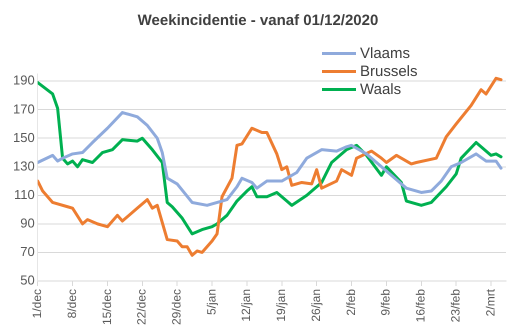 Image resolution: width=524 pixels, height=332 pixels. Describe the element at coordinates (23, 166) in the screenshot. I see `y-tick-label: 130` at that location.